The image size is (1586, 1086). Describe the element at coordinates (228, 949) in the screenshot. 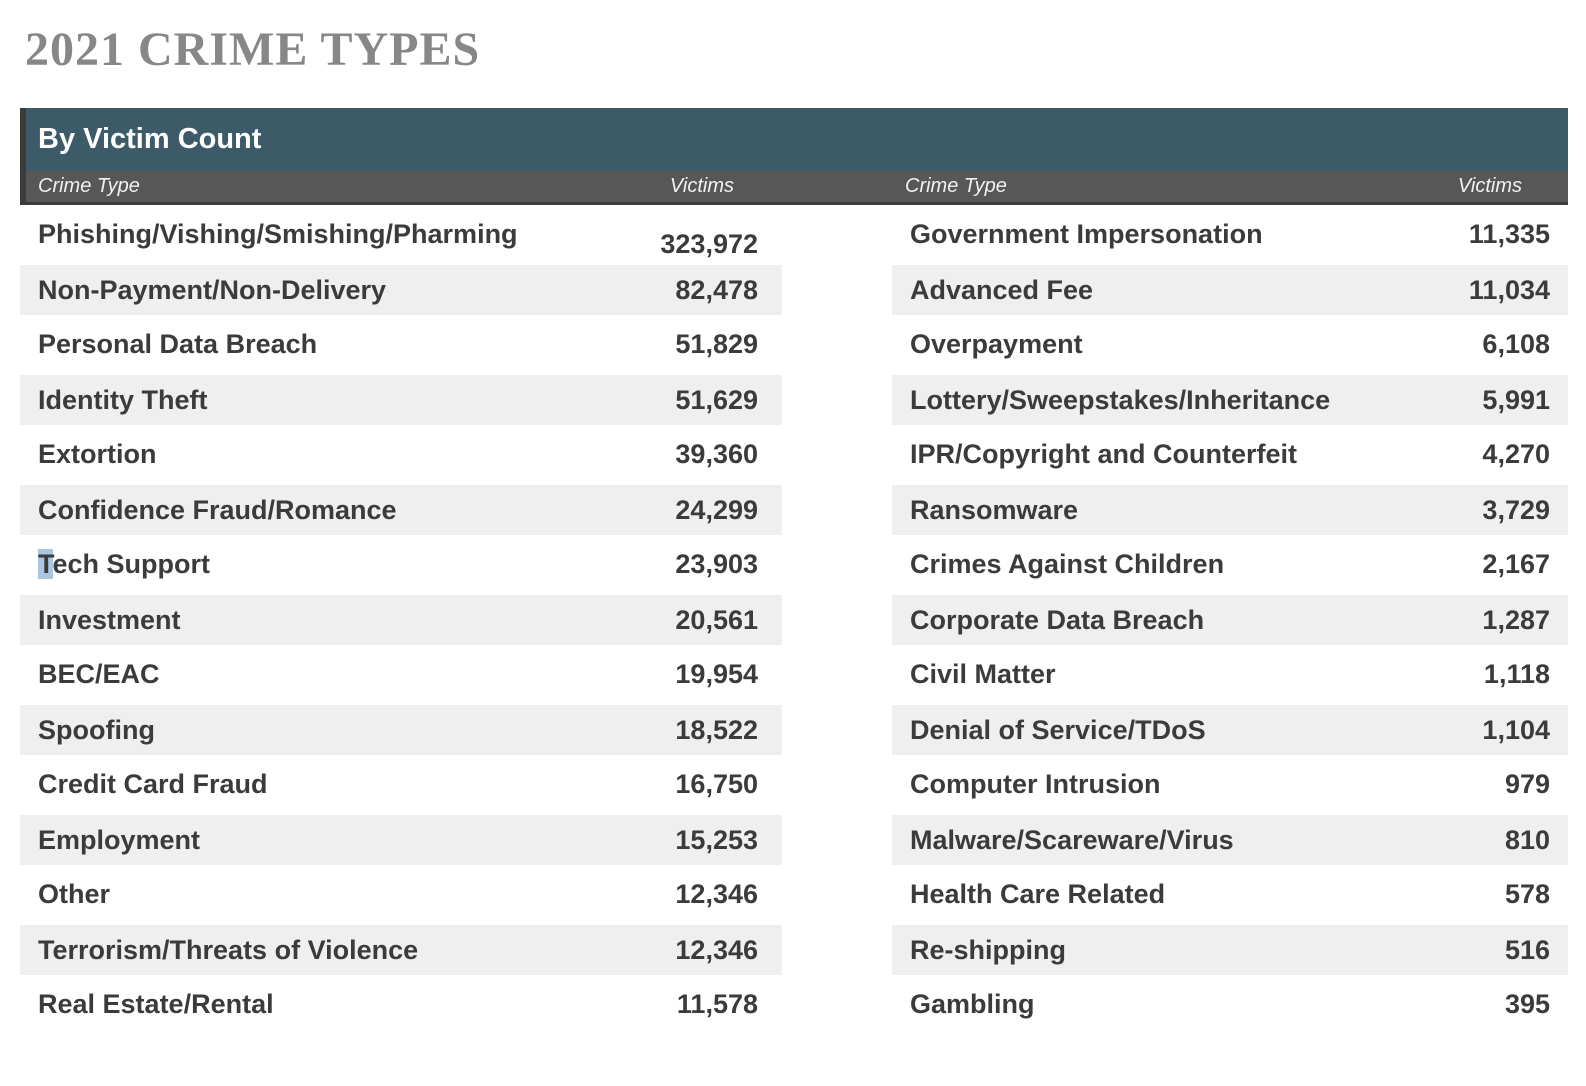

I see `crime-type-label: Terrorism/Threats of Violence` at that location.